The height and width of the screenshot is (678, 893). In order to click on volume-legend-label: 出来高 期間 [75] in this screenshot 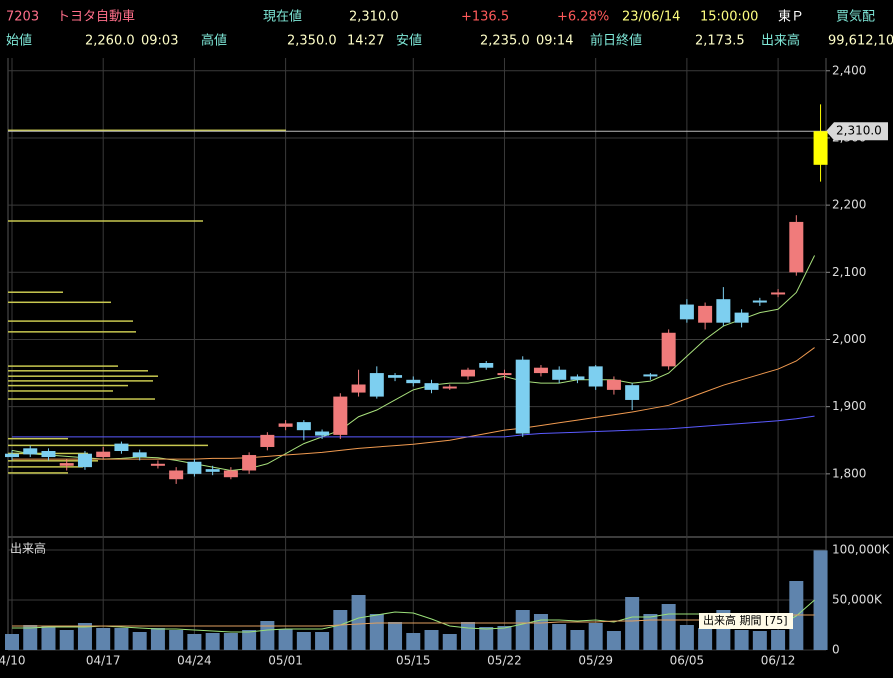, I will do `click(745, 620)`.